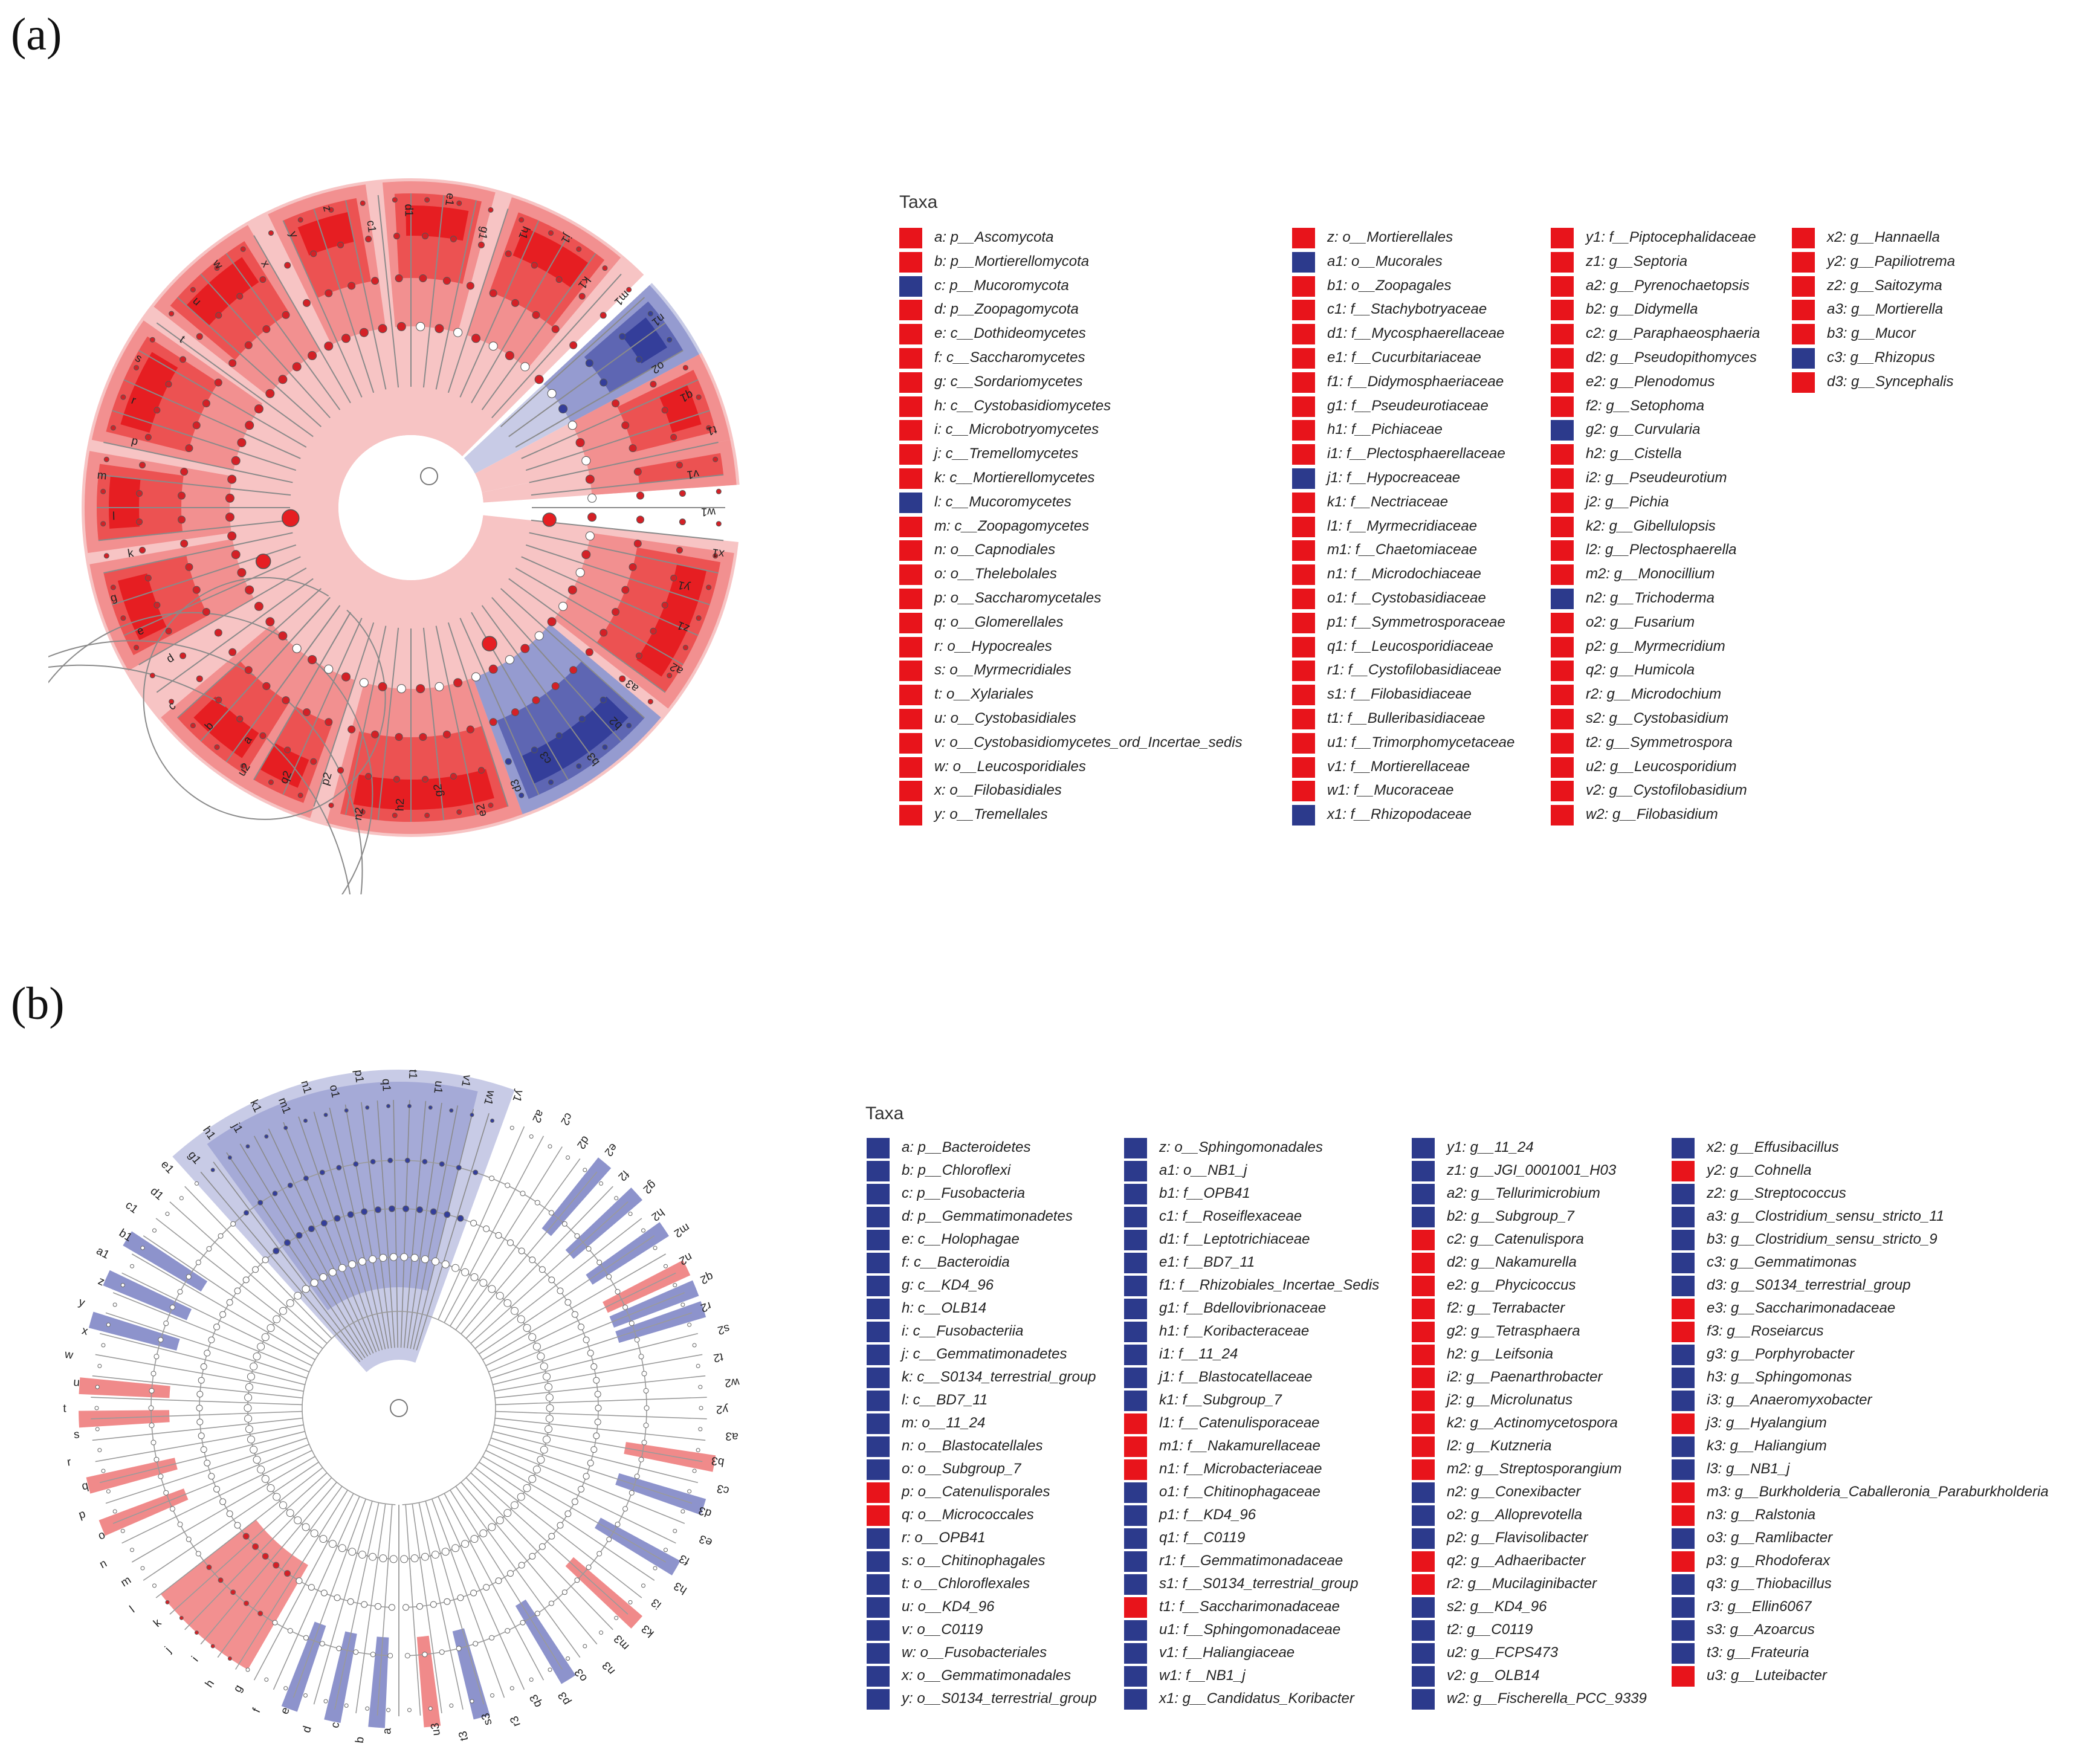 The width and height of the screenshot is (2088, 1764). Describe the element at coordinates (1490, 1147) in the screenshot. I see `legend-label: y1: g__11_24` at that location.